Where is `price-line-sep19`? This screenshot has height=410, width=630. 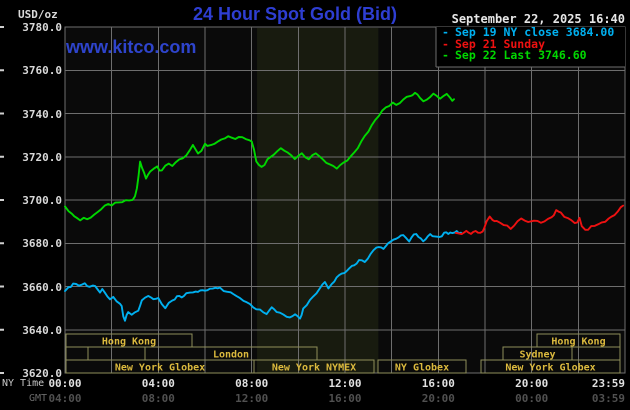 price-line-sep19 is located at coordinates (263, 276).